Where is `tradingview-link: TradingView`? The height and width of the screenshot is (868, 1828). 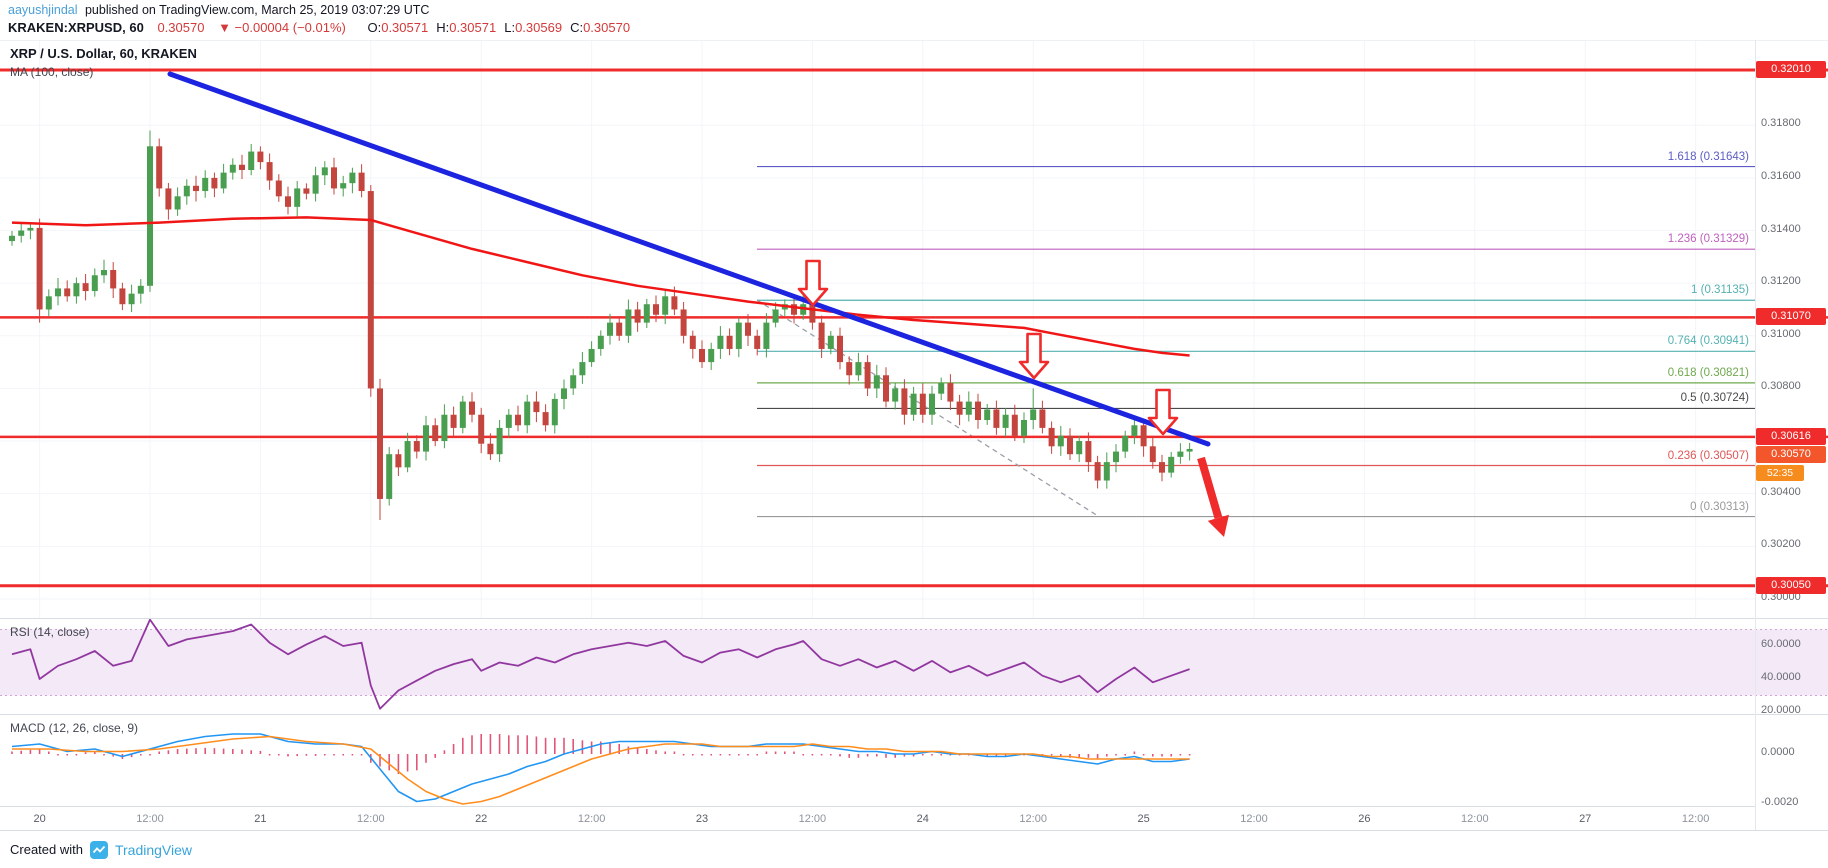 tradingview-link: TradingView is located at coordinates (153, 849).